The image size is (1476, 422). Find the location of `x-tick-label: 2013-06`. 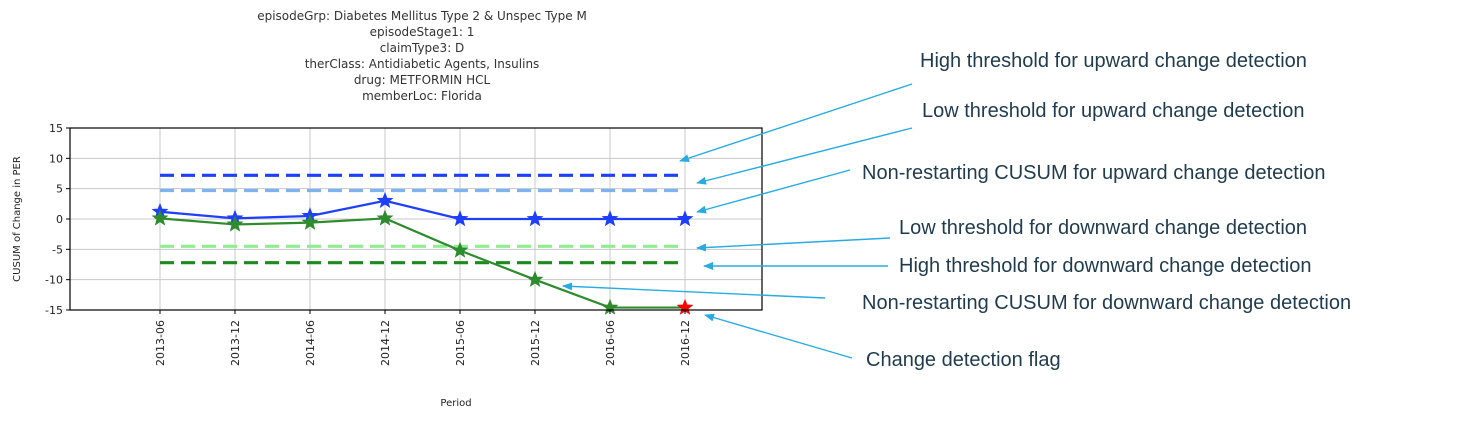

x-tick-label: 2013-06 is located at coordinates (160, 343).